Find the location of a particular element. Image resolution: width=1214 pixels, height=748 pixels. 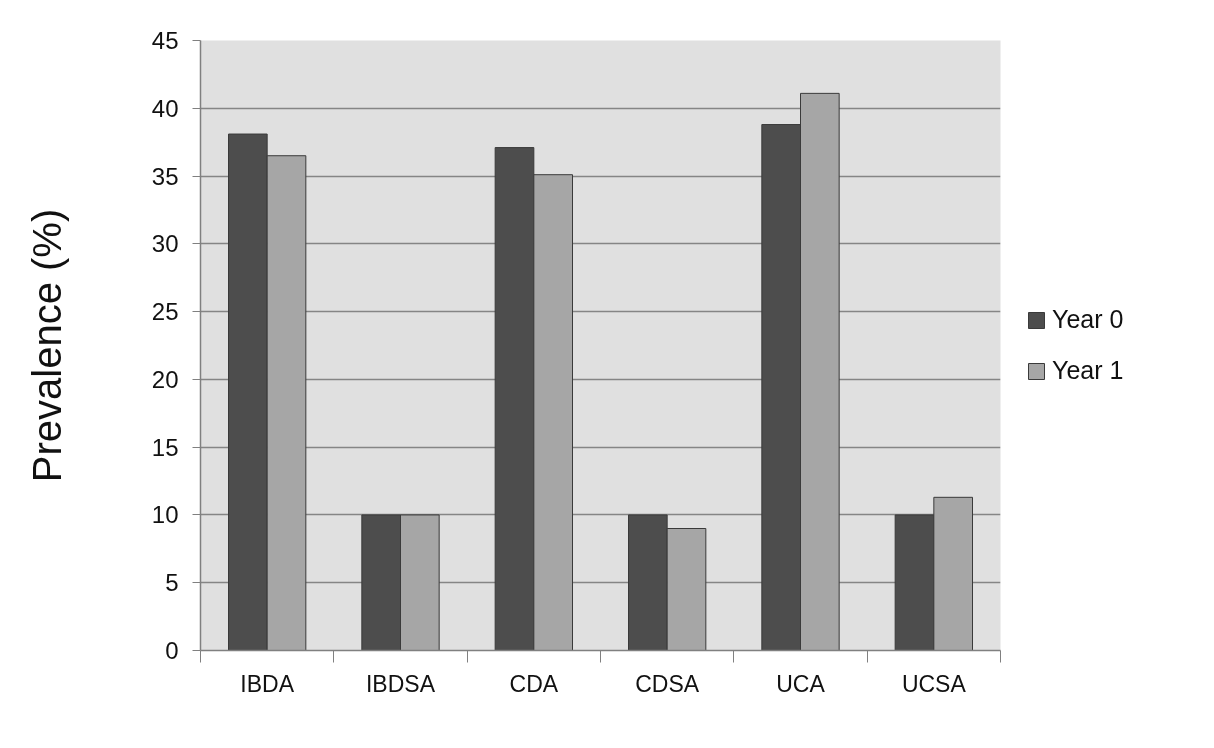

x-tick-label: UCA is located at coordinates (801, 683).